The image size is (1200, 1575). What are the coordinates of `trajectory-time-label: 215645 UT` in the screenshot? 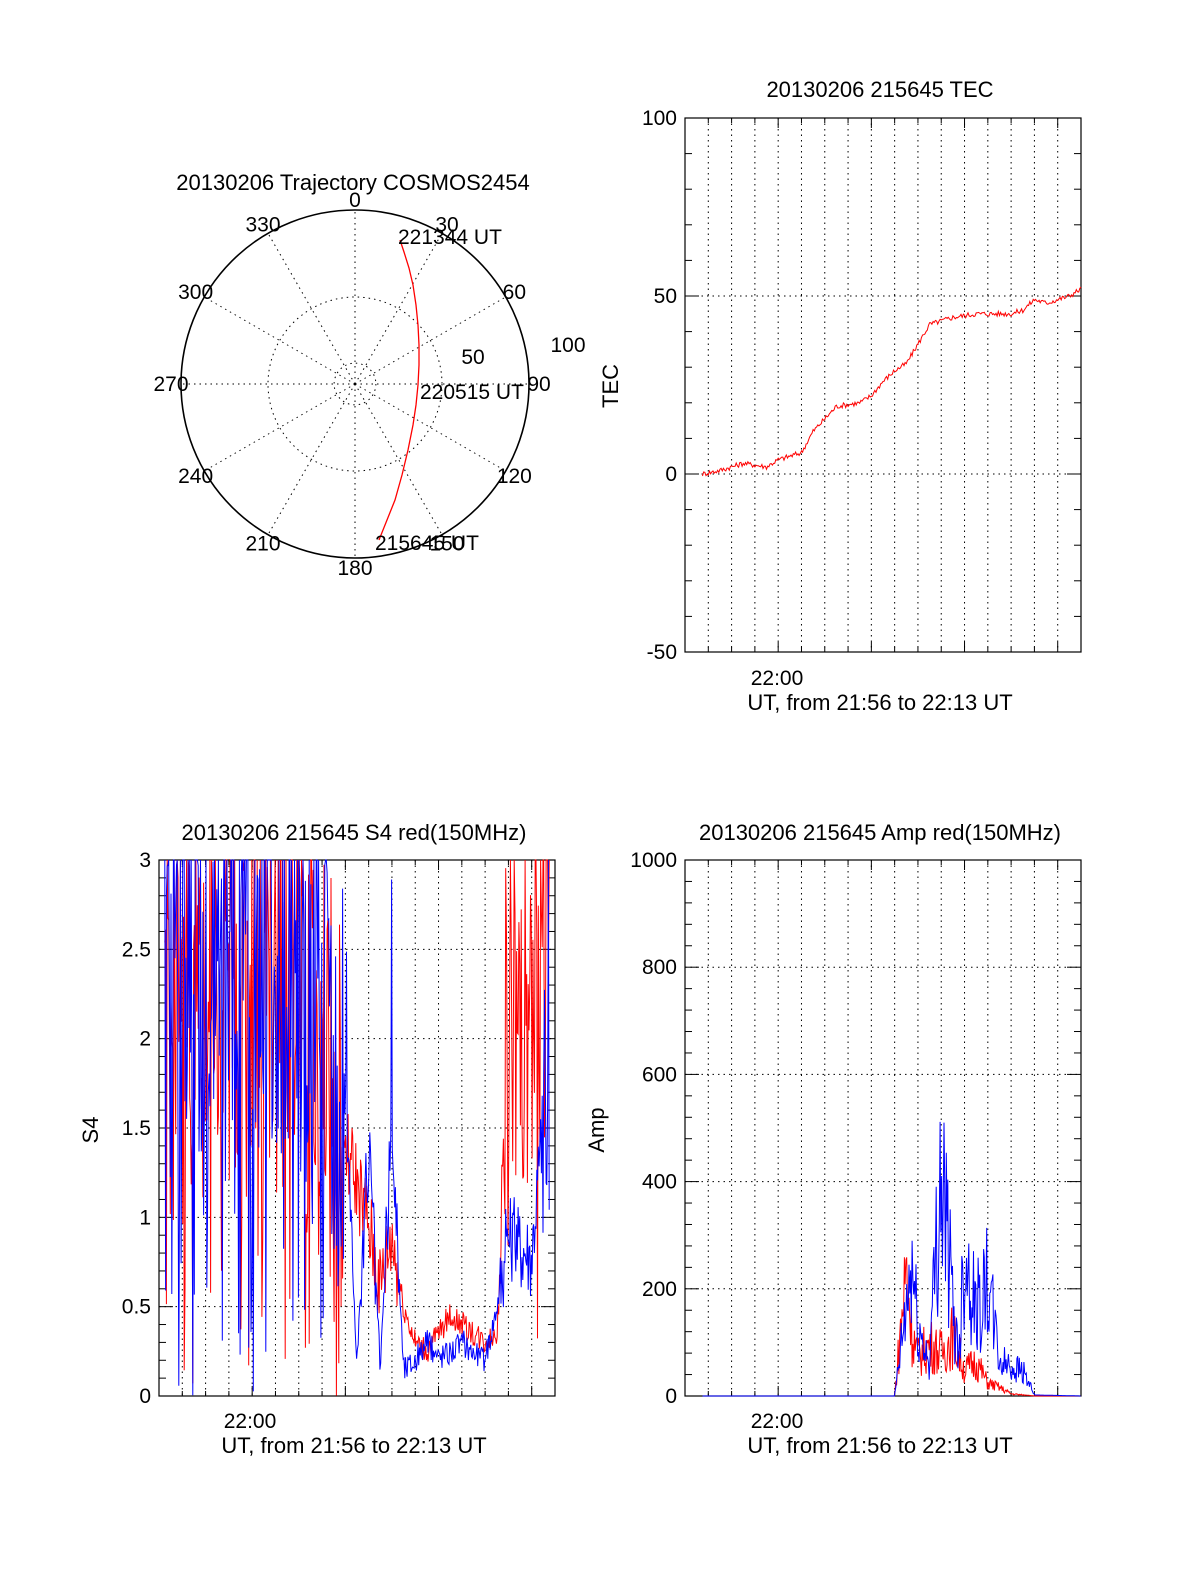 It's located at (427, 543).